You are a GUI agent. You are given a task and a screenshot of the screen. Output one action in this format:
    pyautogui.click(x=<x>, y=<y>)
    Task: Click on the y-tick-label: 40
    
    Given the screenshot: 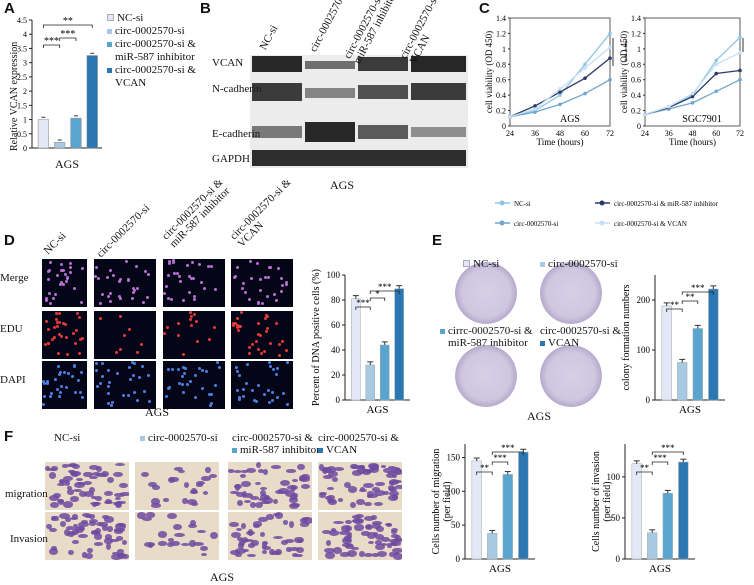 What is the action you would take?
    pyautogui.click(x=336, y=350)
    